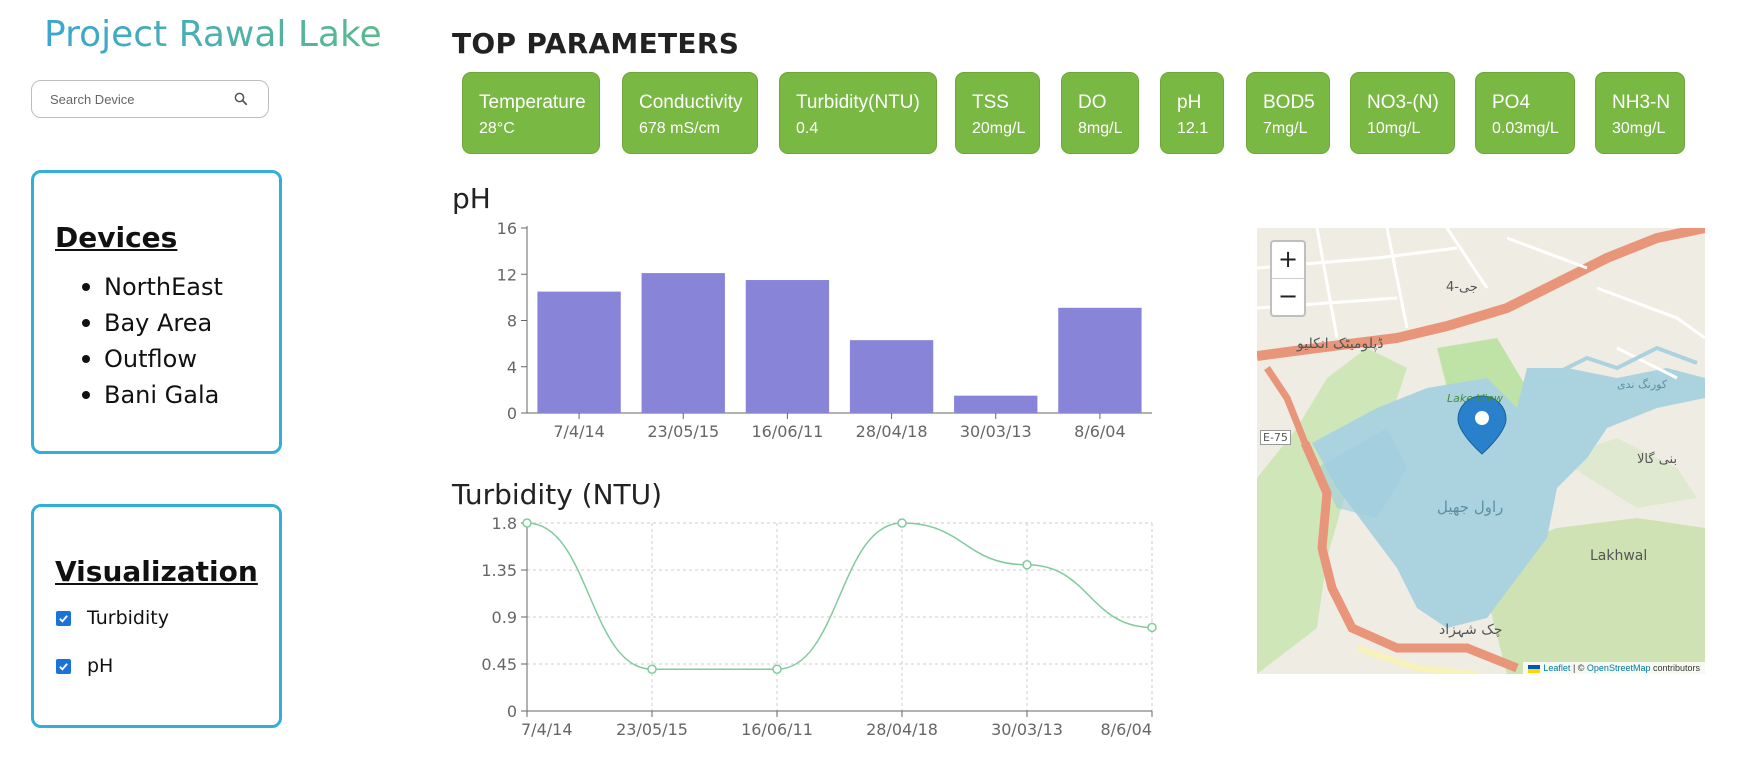  I want to click on zoom-out-button: −, so click(1288, 296).